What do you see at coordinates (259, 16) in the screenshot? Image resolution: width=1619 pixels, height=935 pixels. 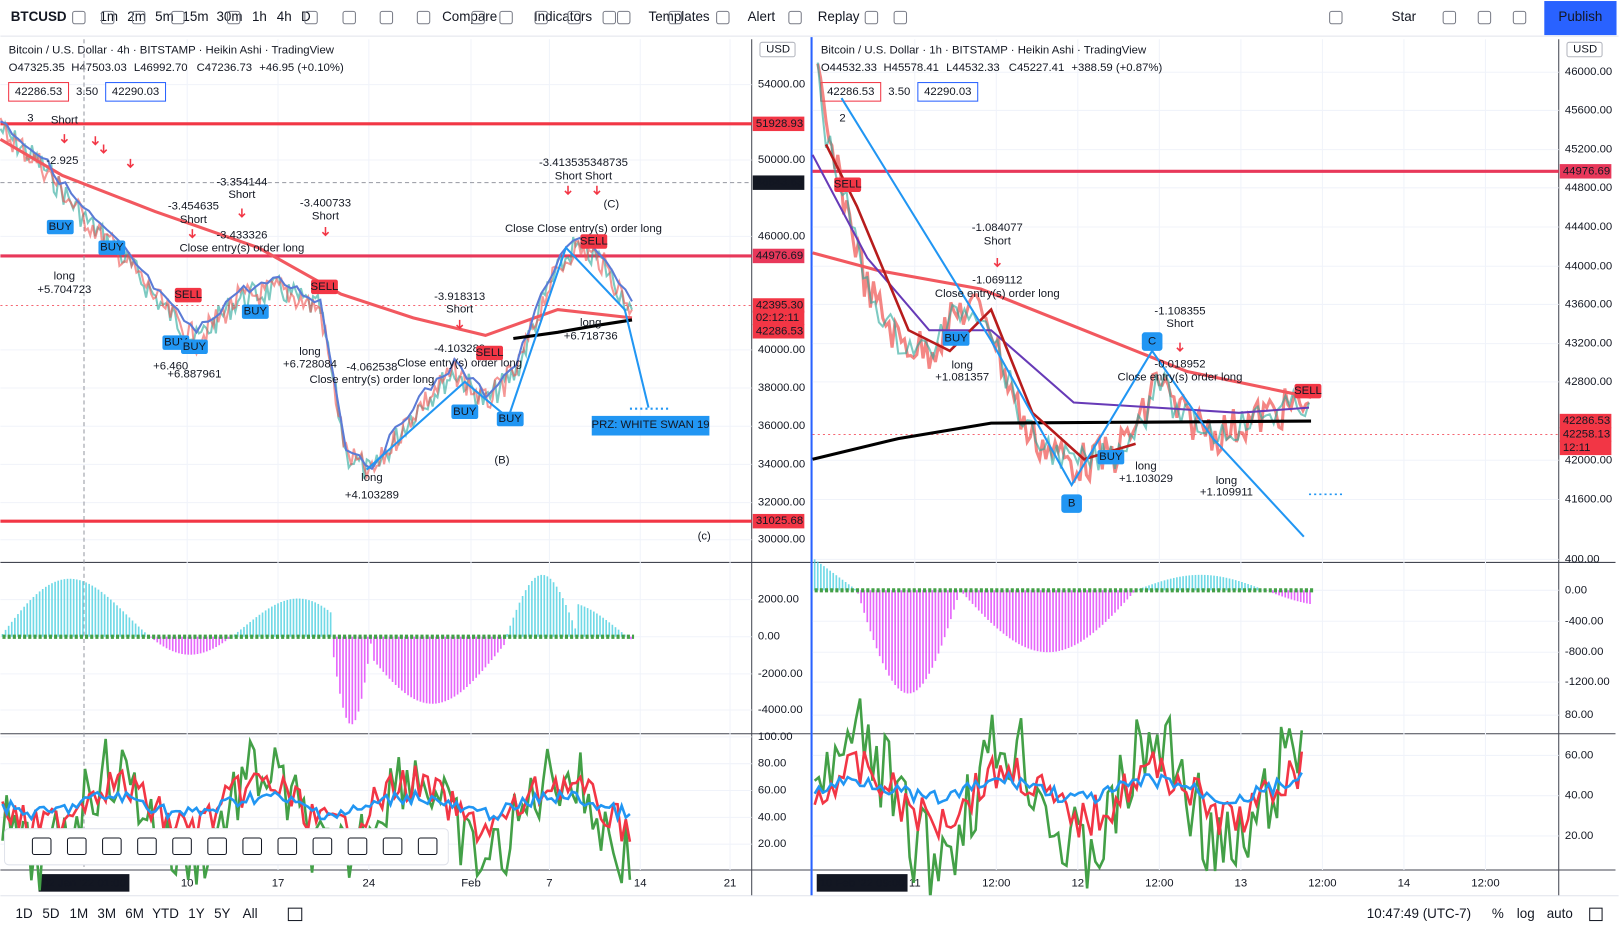 I see `interval: 1h` at bounding box center [259, 16].